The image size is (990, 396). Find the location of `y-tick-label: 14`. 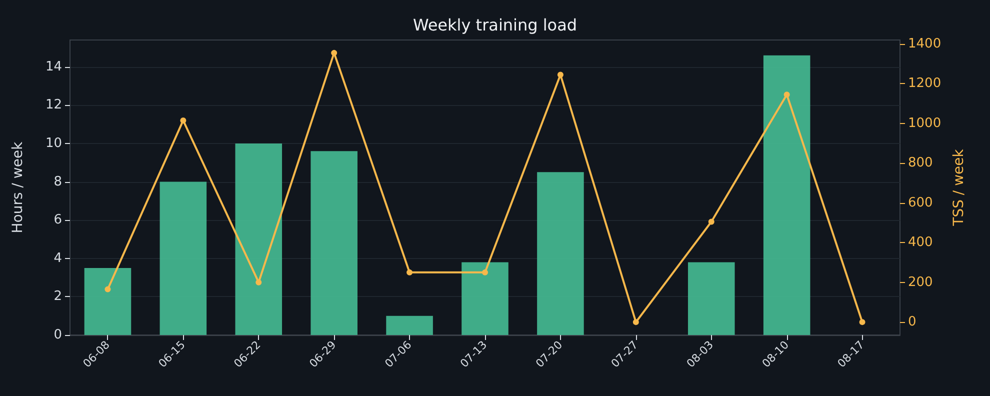

y-tick-label: 14 is located at coordinates (53, 66).